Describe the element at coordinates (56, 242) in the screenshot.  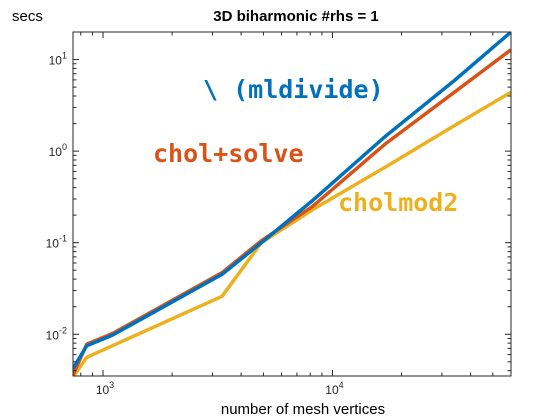
I see `y-tick-label-1: 10⁻¹` at that location.